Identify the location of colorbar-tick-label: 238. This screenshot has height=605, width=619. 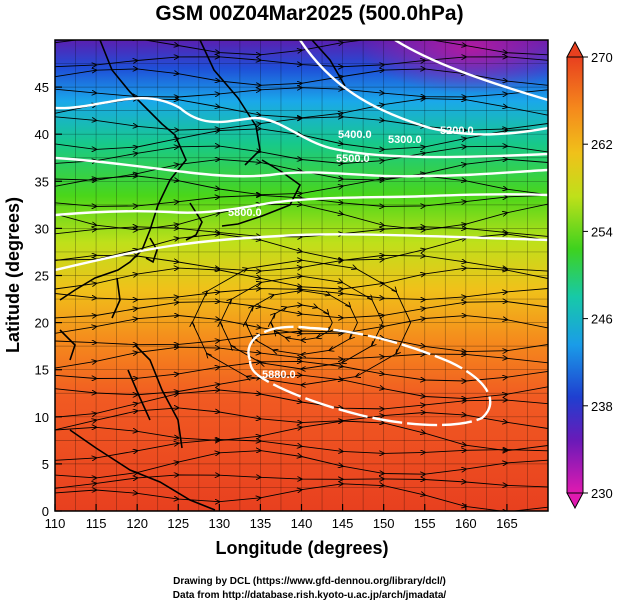
(602, 406).